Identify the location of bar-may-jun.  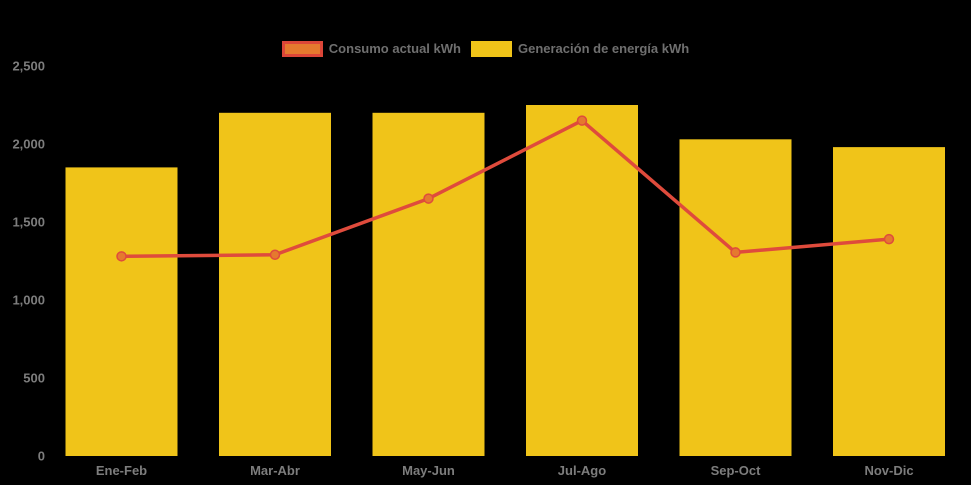
(428, 284).